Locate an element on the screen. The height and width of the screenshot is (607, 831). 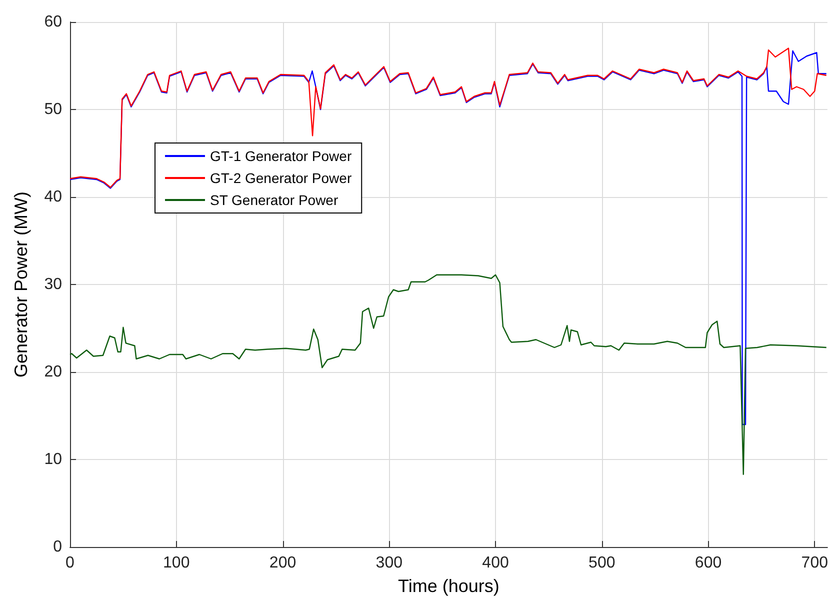
x-tick-label: 500 is located at coordinates (602, 563).